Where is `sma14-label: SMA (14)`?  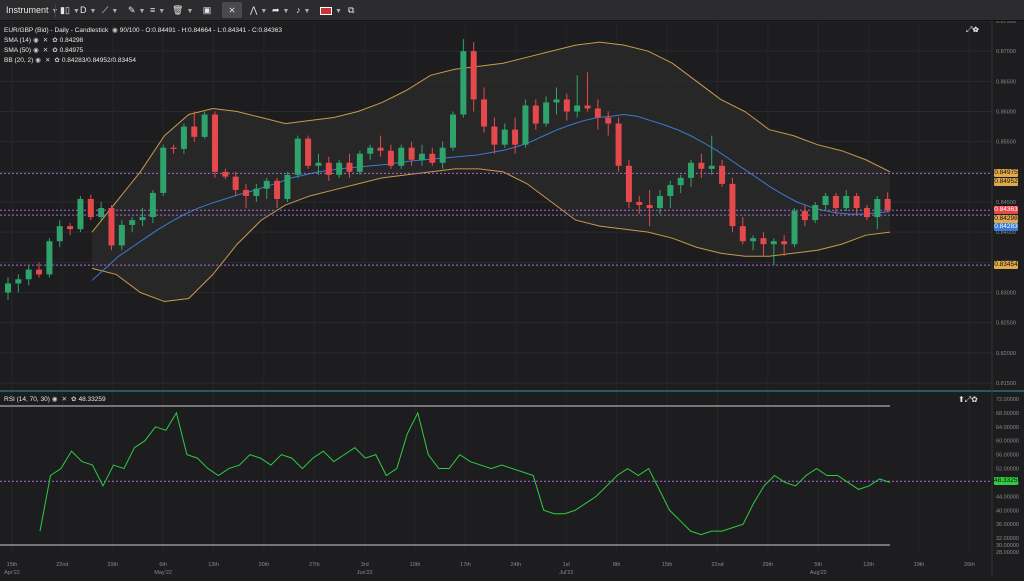 sma14-label: SMA (14) is located at coordinates (18, 40).